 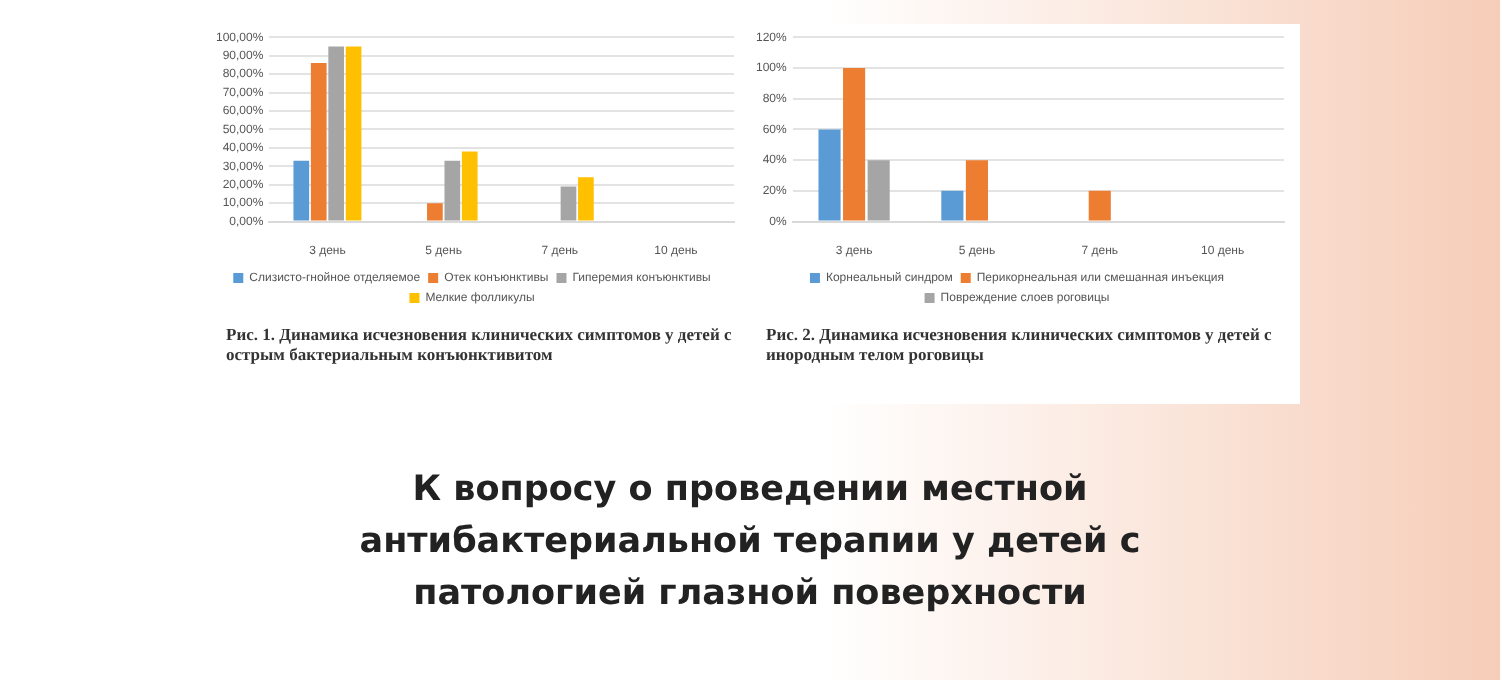 I want to click on text: Рис. 1. Динамика исчезновения клинических симптомов у детей с острым бактериальным конъюнктивитом, so click(x=479, y=344).